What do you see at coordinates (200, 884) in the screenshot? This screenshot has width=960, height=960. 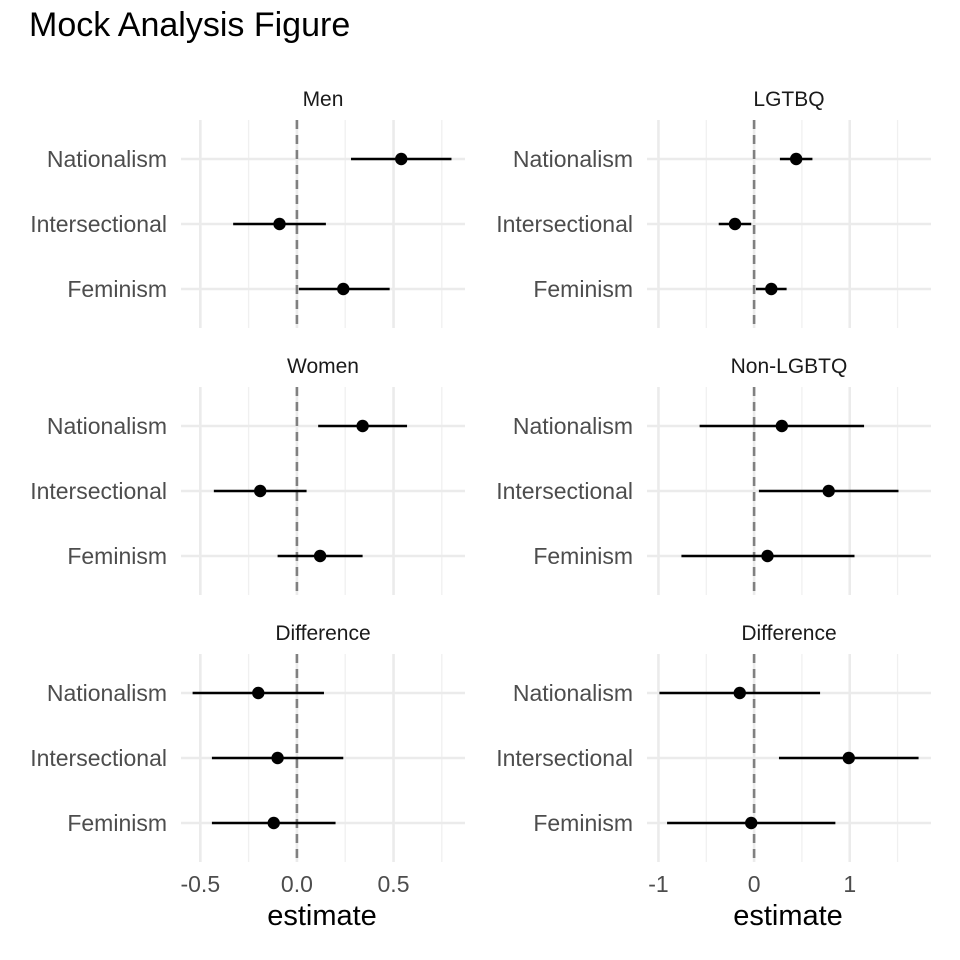 I see `x-tick-label: -0.5` at bounding box center [200, 884].